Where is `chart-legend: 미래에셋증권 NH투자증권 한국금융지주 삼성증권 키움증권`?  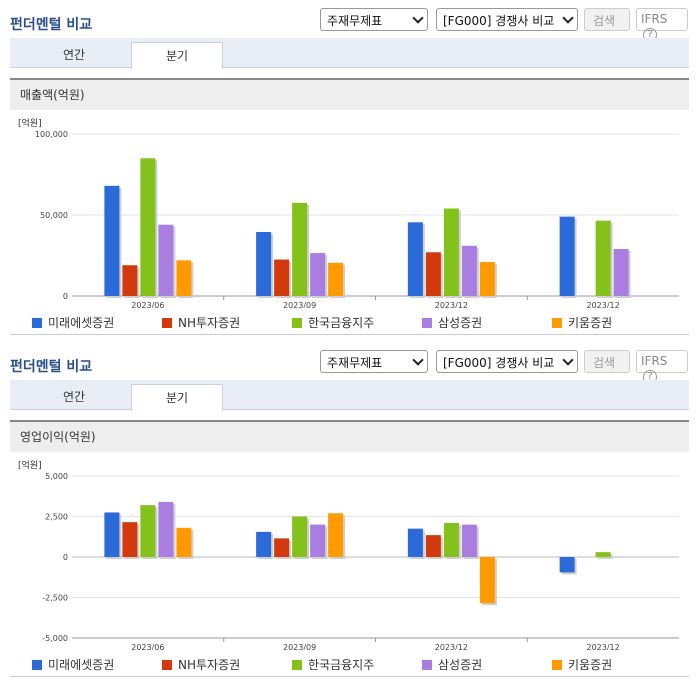
chart-legend: 미래에셋증권 NH투자증권 한국금융지주 삼성증권 키움증권 is located at coordinates (349, 322).